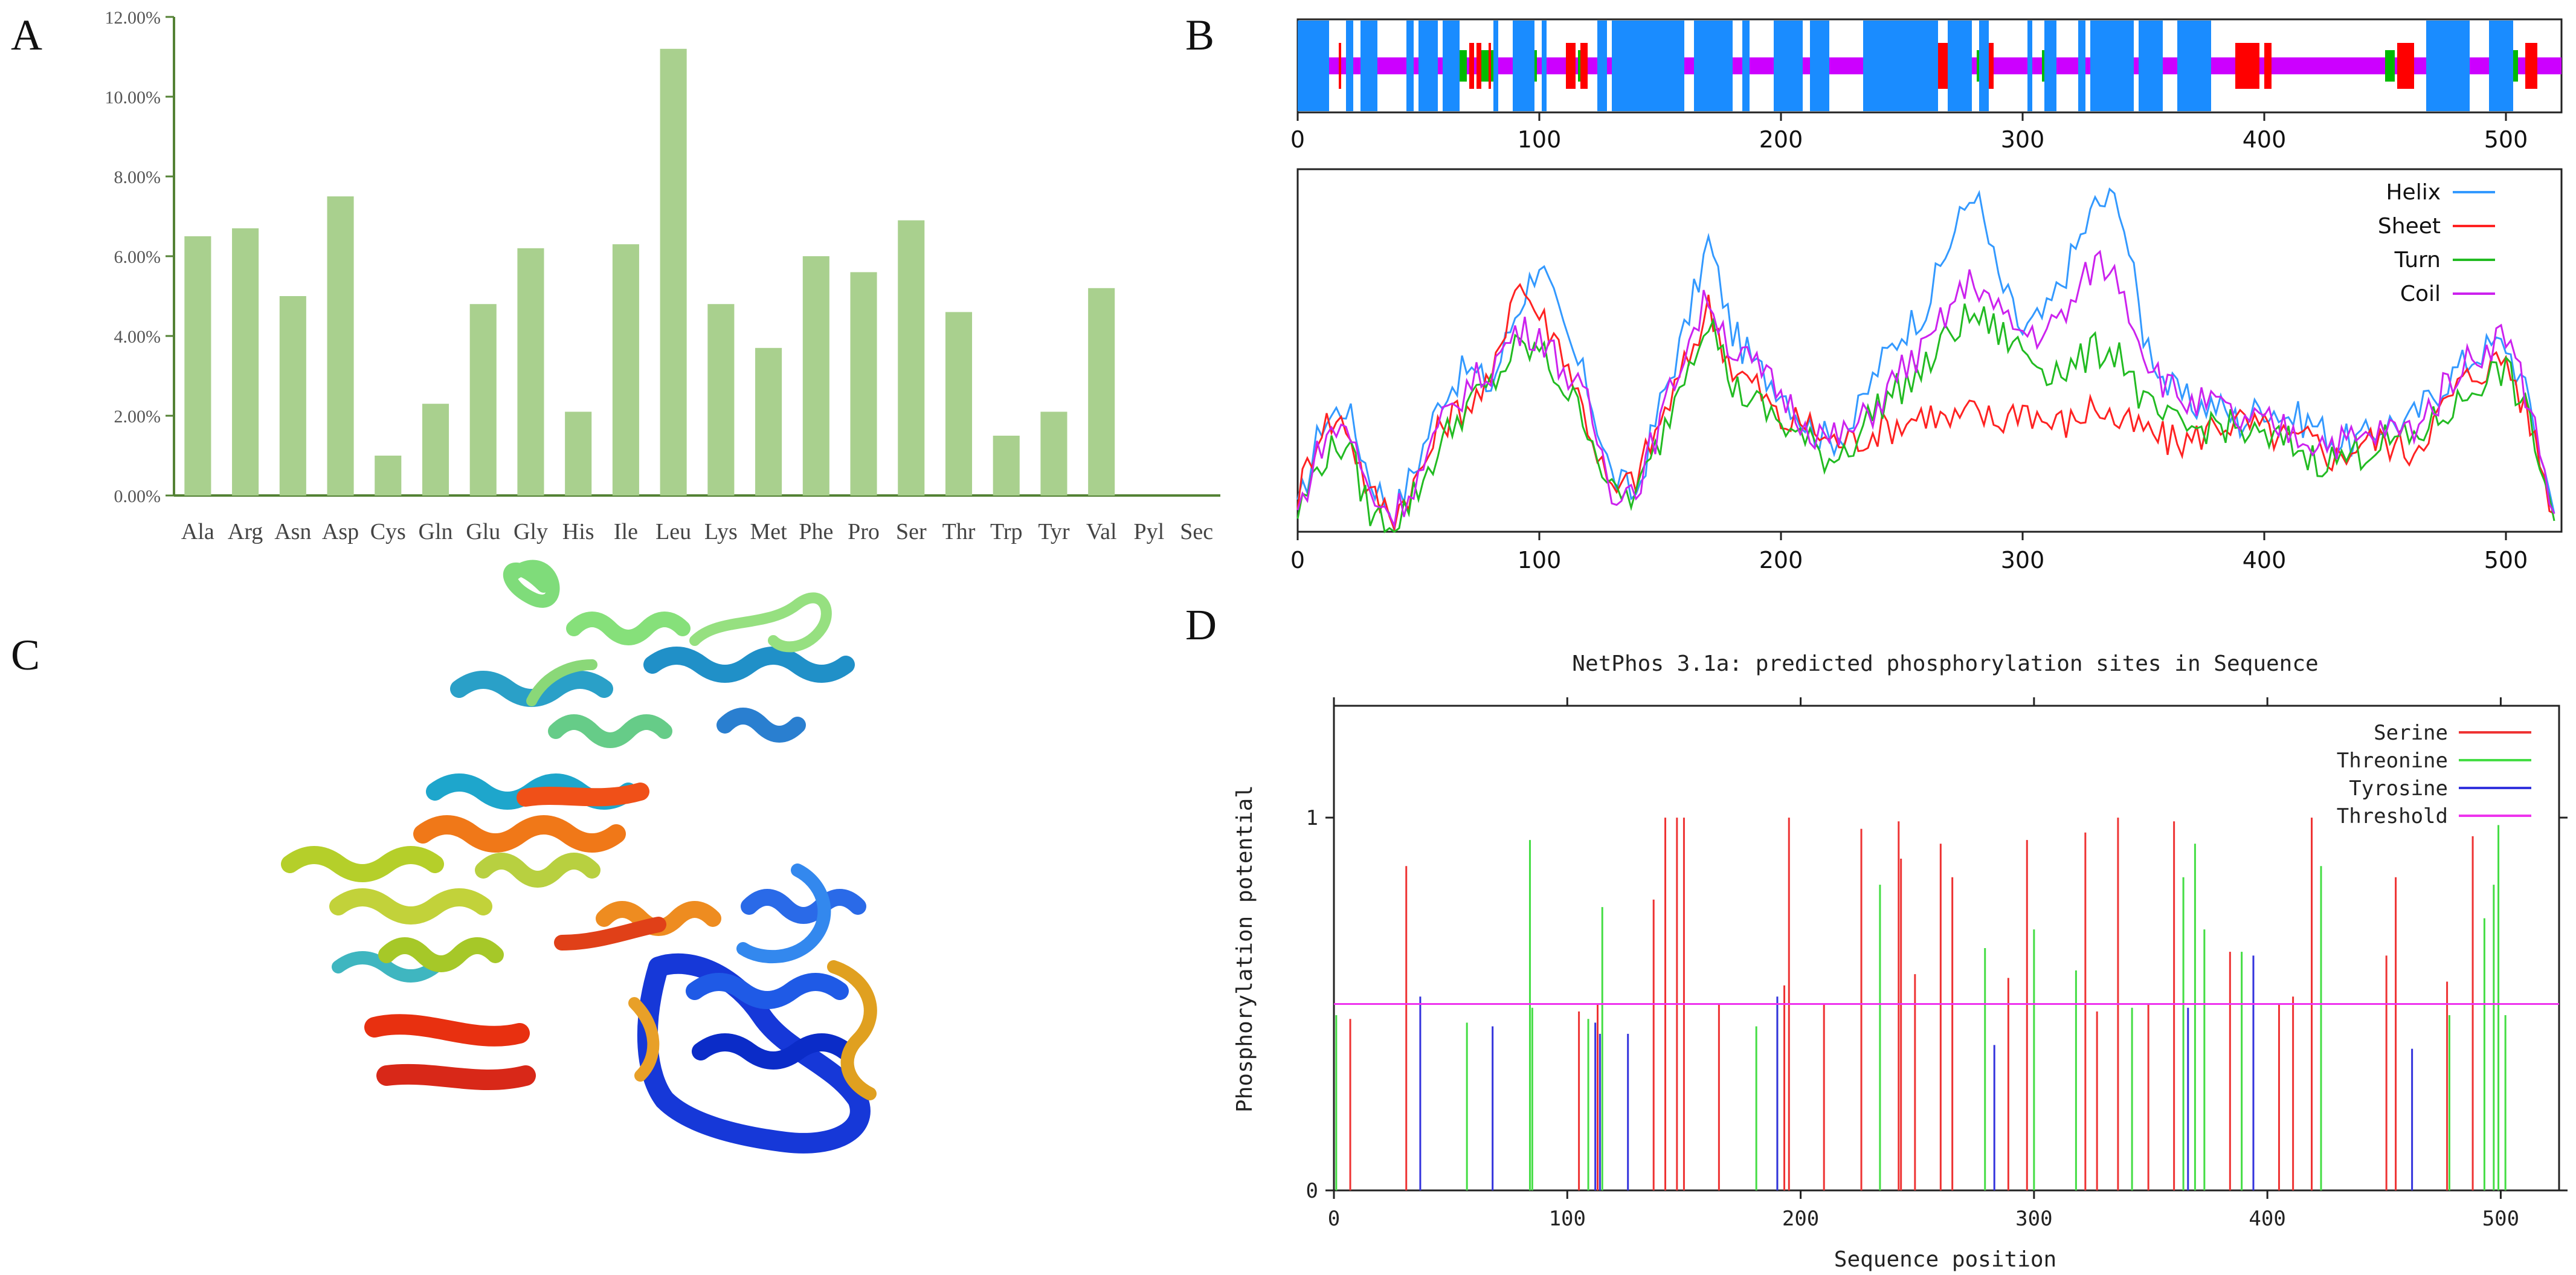  What do you see at coordinates (864, 531) in the screenshot?
I see `x-tick-label: Pro` at bounding box center [864, 531].